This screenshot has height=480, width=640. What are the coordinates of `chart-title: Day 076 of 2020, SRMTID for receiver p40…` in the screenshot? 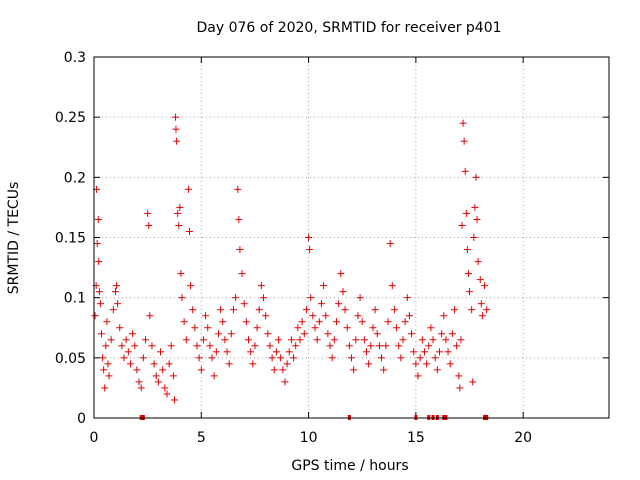 It's located at (348, 28).